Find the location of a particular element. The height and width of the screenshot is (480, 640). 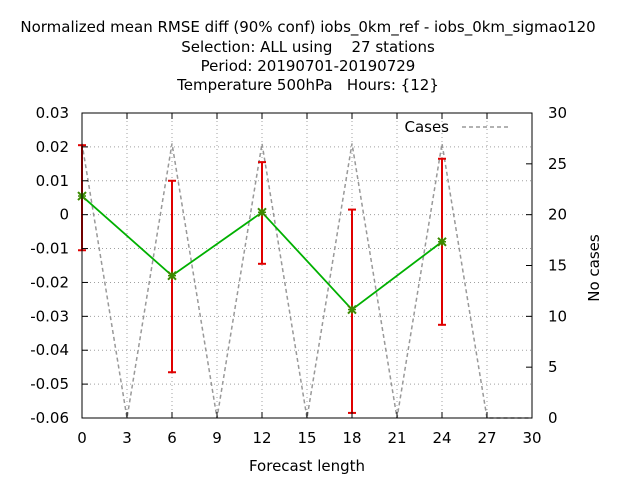

y-tick-label: 0.03 is located at coordinates (52, 113).